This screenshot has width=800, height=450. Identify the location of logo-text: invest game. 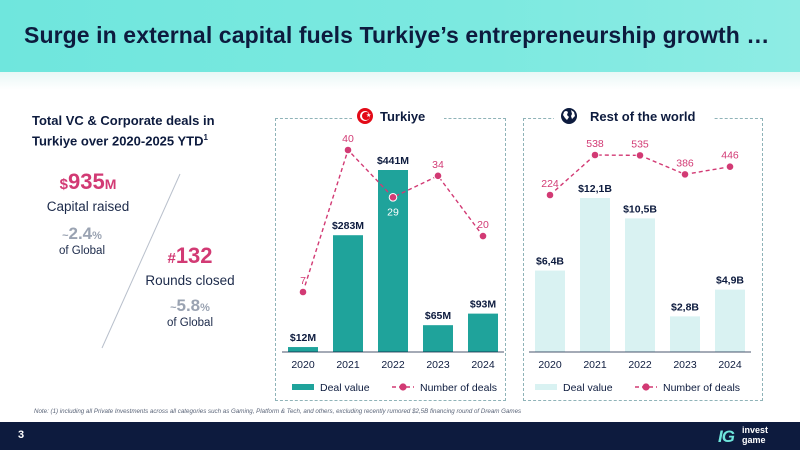
(755, 435).